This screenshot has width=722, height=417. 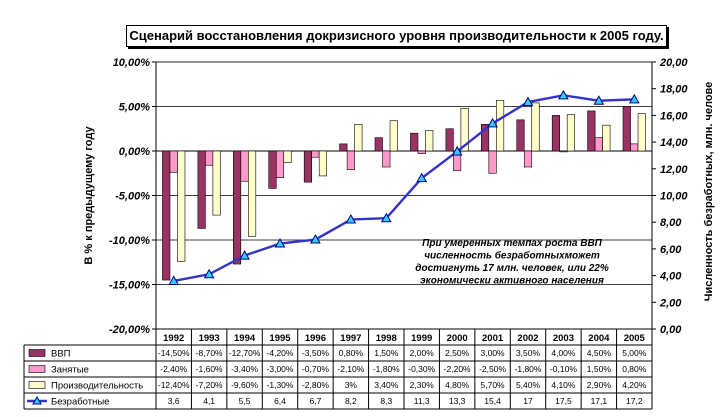 What do you see at coordinates (129, 241) in the screenshot?
I see `y-tick-label-left: -10,00%` at bounding box center [129, 241].